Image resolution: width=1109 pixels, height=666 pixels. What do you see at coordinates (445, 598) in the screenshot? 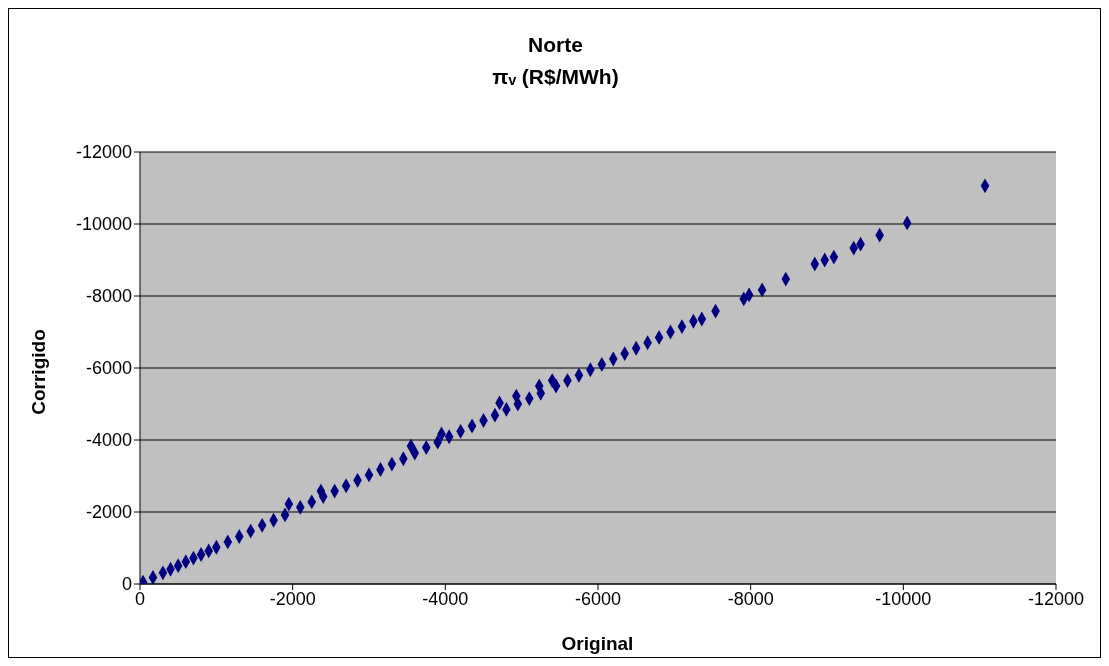
I see `x-tick-label: -4000` at bounding box center [445, 598].